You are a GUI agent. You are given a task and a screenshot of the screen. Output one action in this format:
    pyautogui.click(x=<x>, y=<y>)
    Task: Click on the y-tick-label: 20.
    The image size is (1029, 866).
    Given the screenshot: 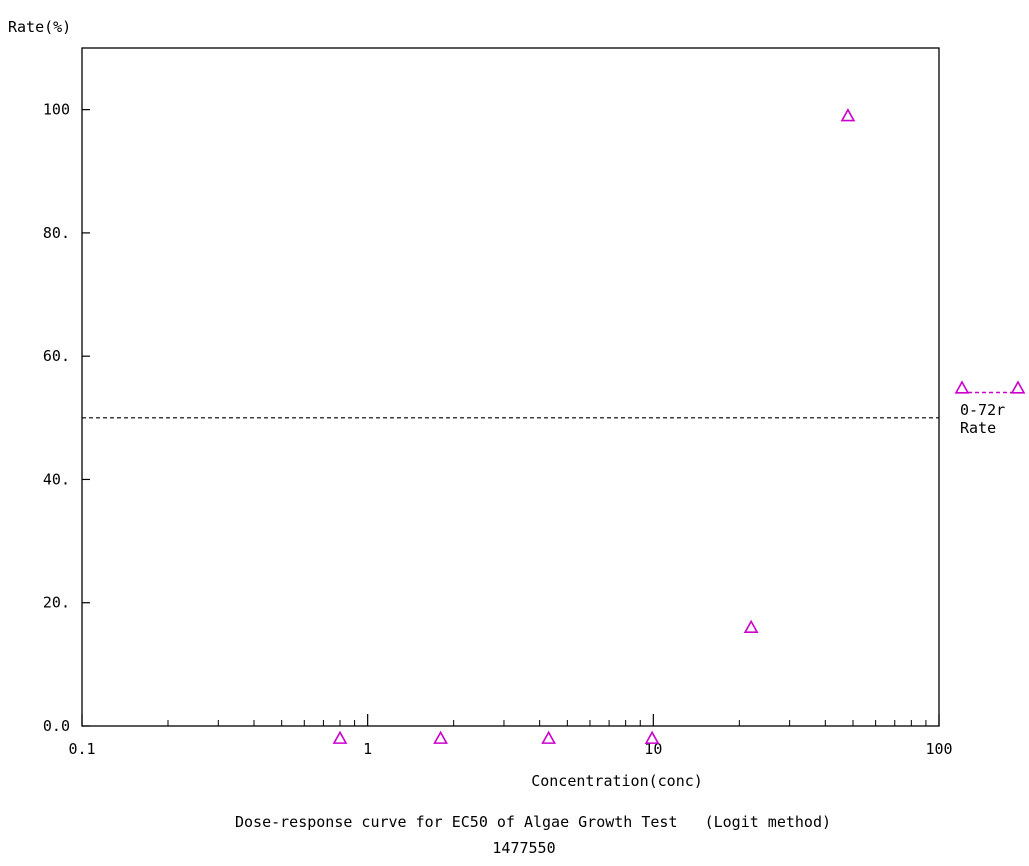 What is the action you would take?
    pyautogui.click(x=56, y=603)
    